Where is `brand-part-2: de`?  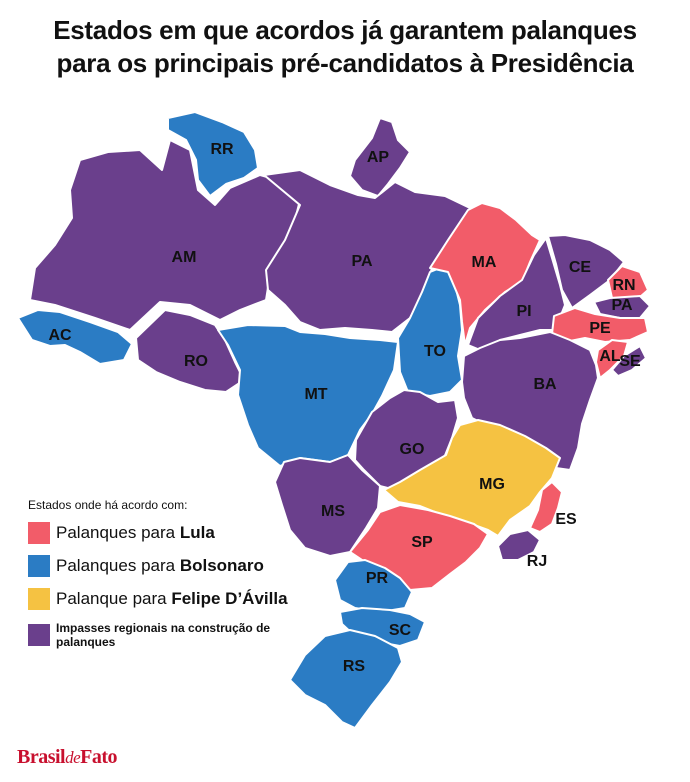
brand-part-2: de is located at coordinates (73, 757).